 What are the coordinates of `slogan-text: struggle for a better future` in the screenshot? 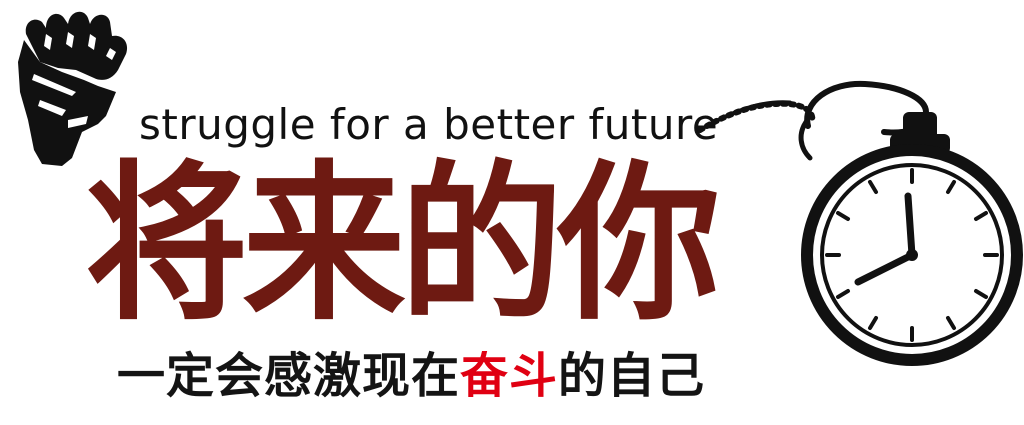 It's located at (429, 124).